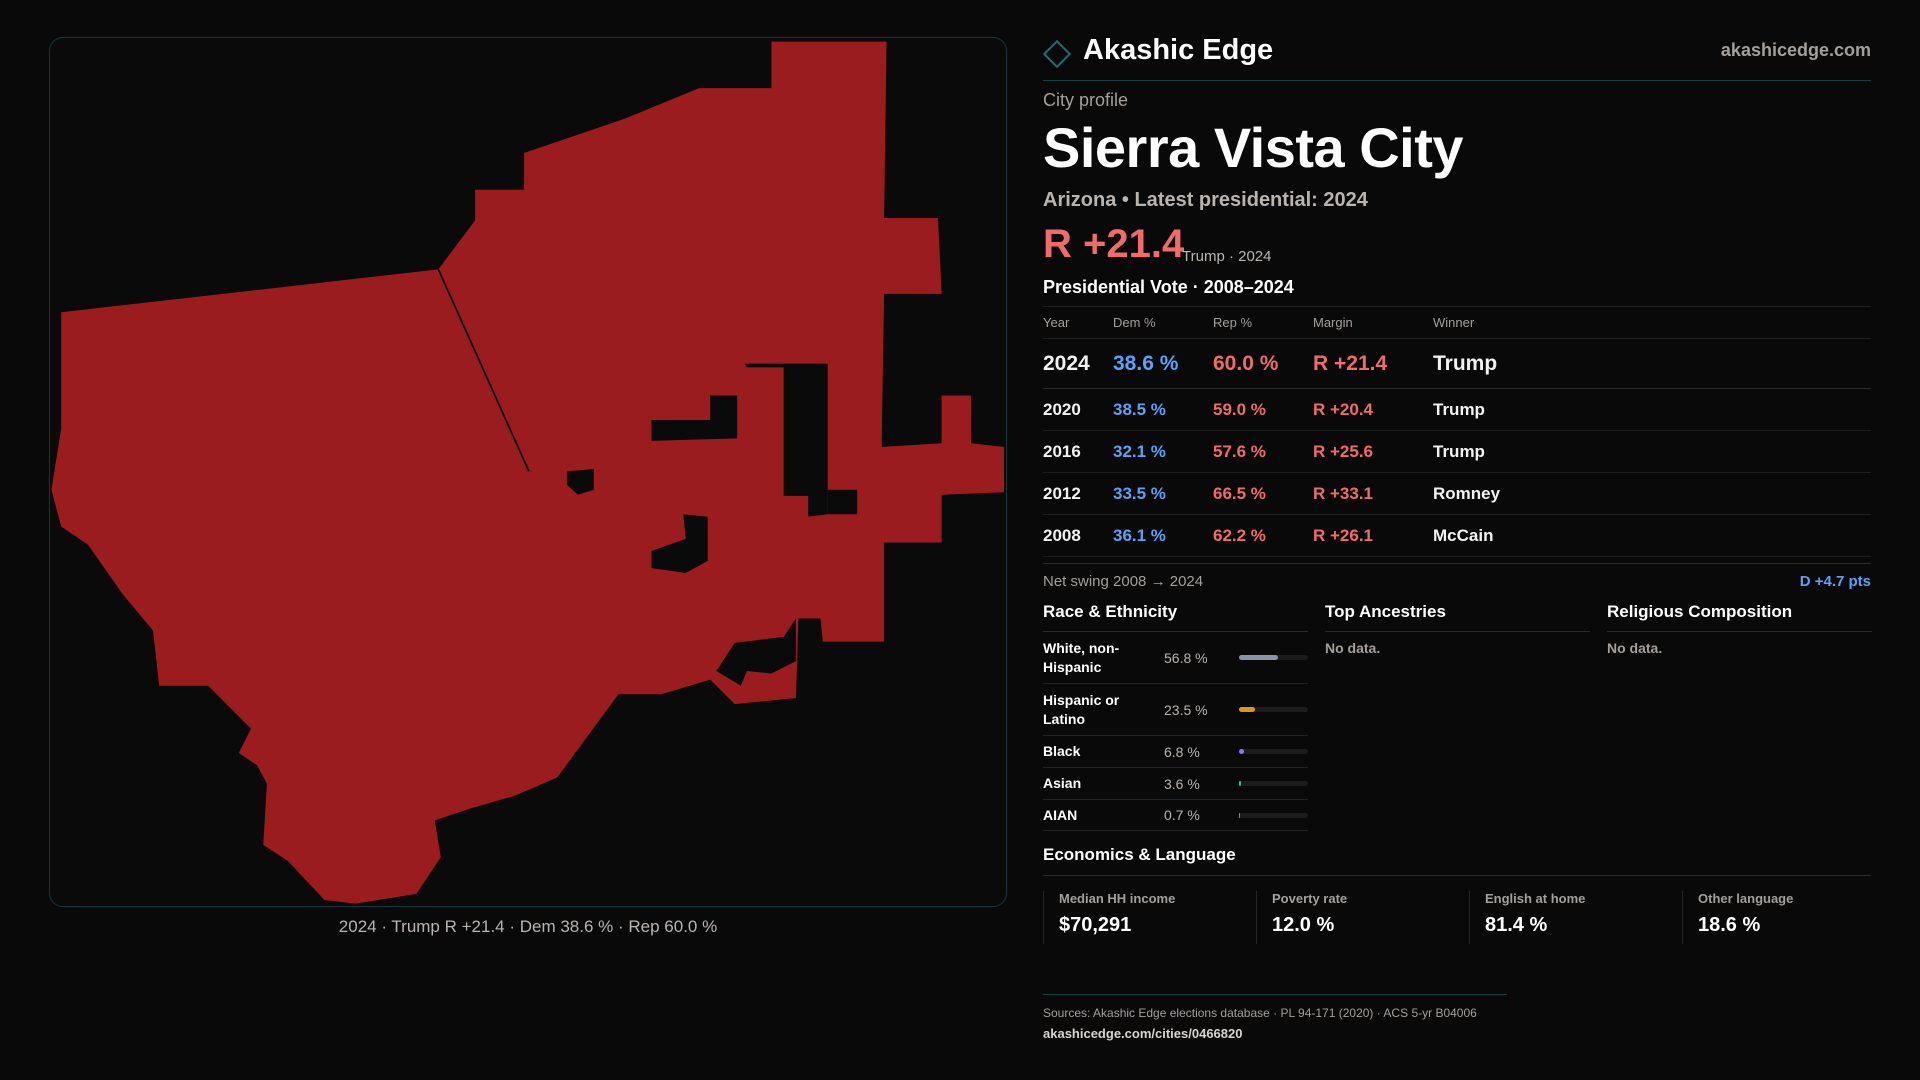 This screenshot has height=1080, width=1920. Describe the element at coordinates (1263, 451) in the screenshot. I see `cell-rep: 57.6 %` at that location.